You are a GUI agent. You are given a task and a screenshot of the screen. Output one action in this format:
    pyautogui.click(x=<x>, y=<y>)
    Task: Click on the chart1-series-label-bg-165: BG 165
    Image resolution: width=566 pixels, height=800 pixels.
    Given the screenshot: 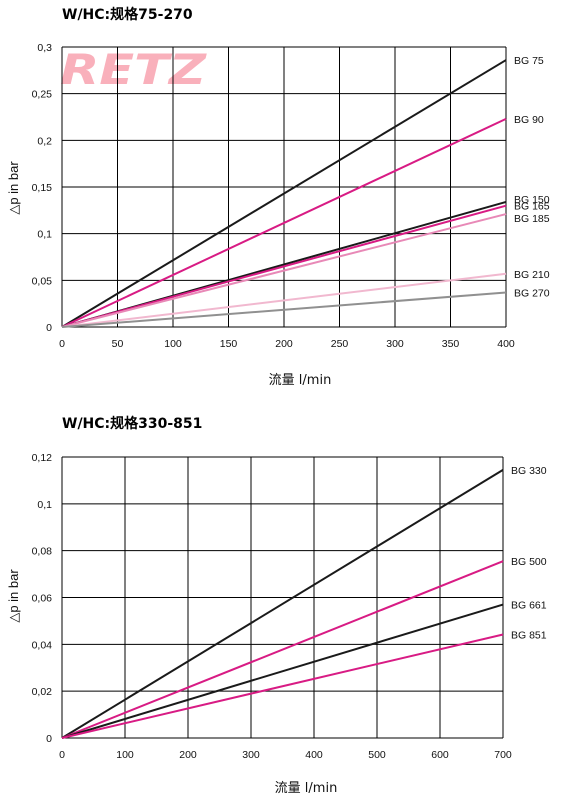 What is the action you would take?
    pyautogui.click(x=532, y=207)
    